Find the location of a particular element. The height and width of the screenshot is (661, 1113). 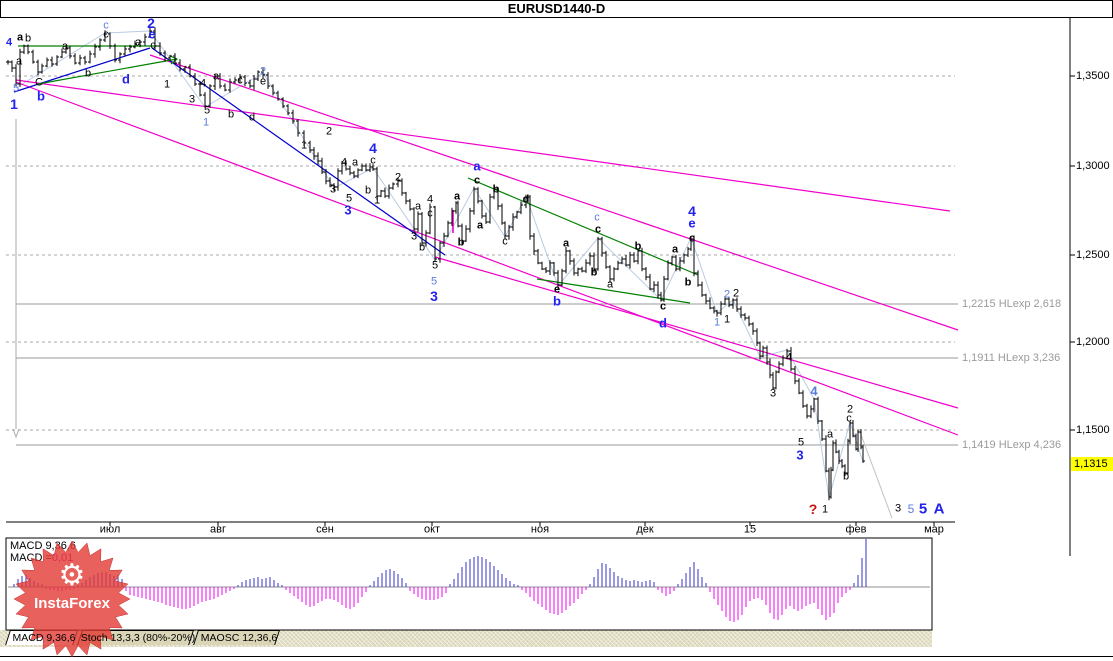

macd-histogram-positive is located at coordinates (440, 563).